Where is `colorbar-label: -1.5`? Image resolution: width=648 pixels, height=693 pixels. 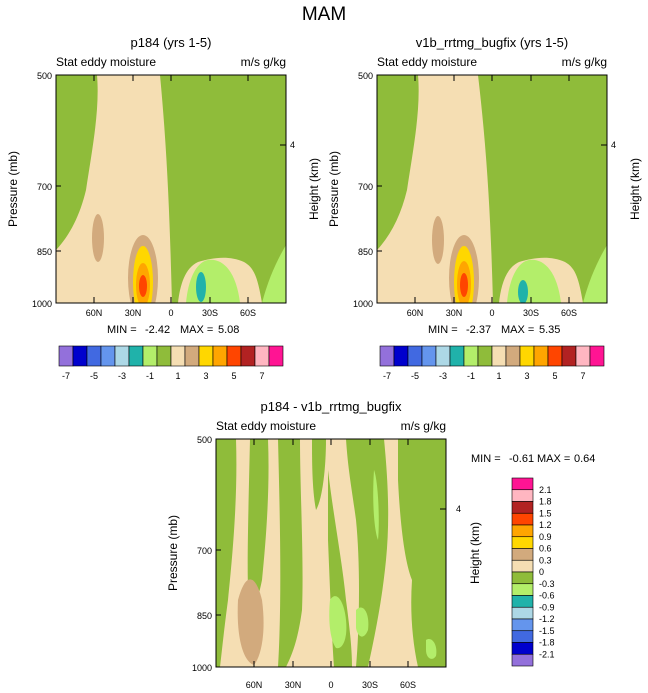
colorbar-label: -1.5 is located at coordinates (547, 631).